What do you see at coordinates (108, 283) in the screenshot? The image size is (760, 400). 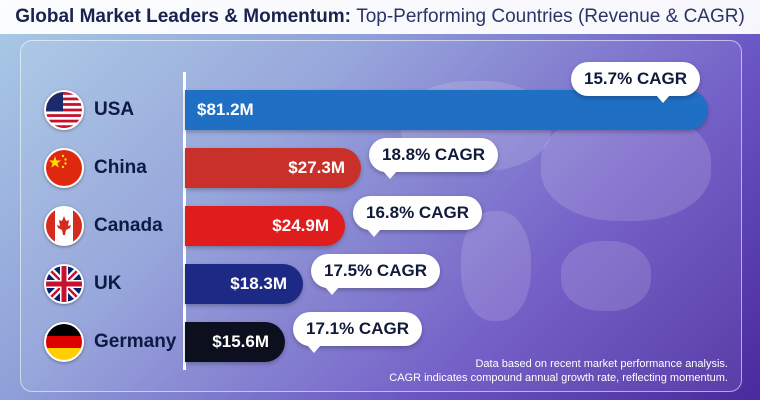 I see `tick-label: UK` at bounding box center [108, 283].